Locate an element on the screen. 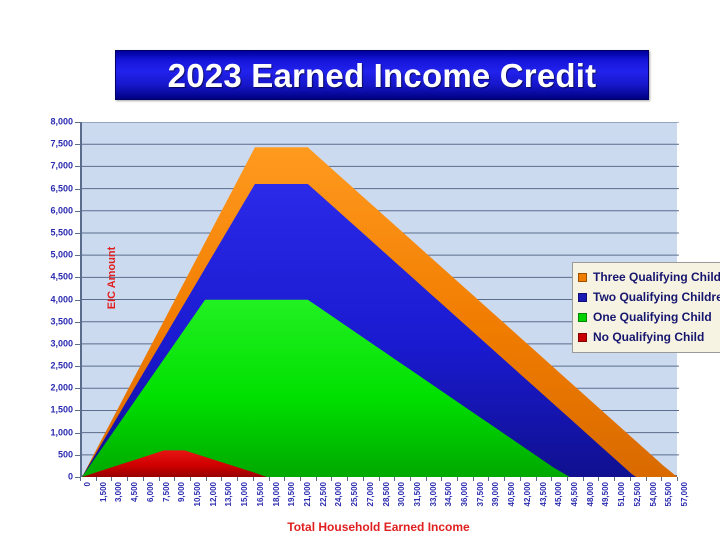  x-tick-label: 51,000 is located at coordinates (622, 494).